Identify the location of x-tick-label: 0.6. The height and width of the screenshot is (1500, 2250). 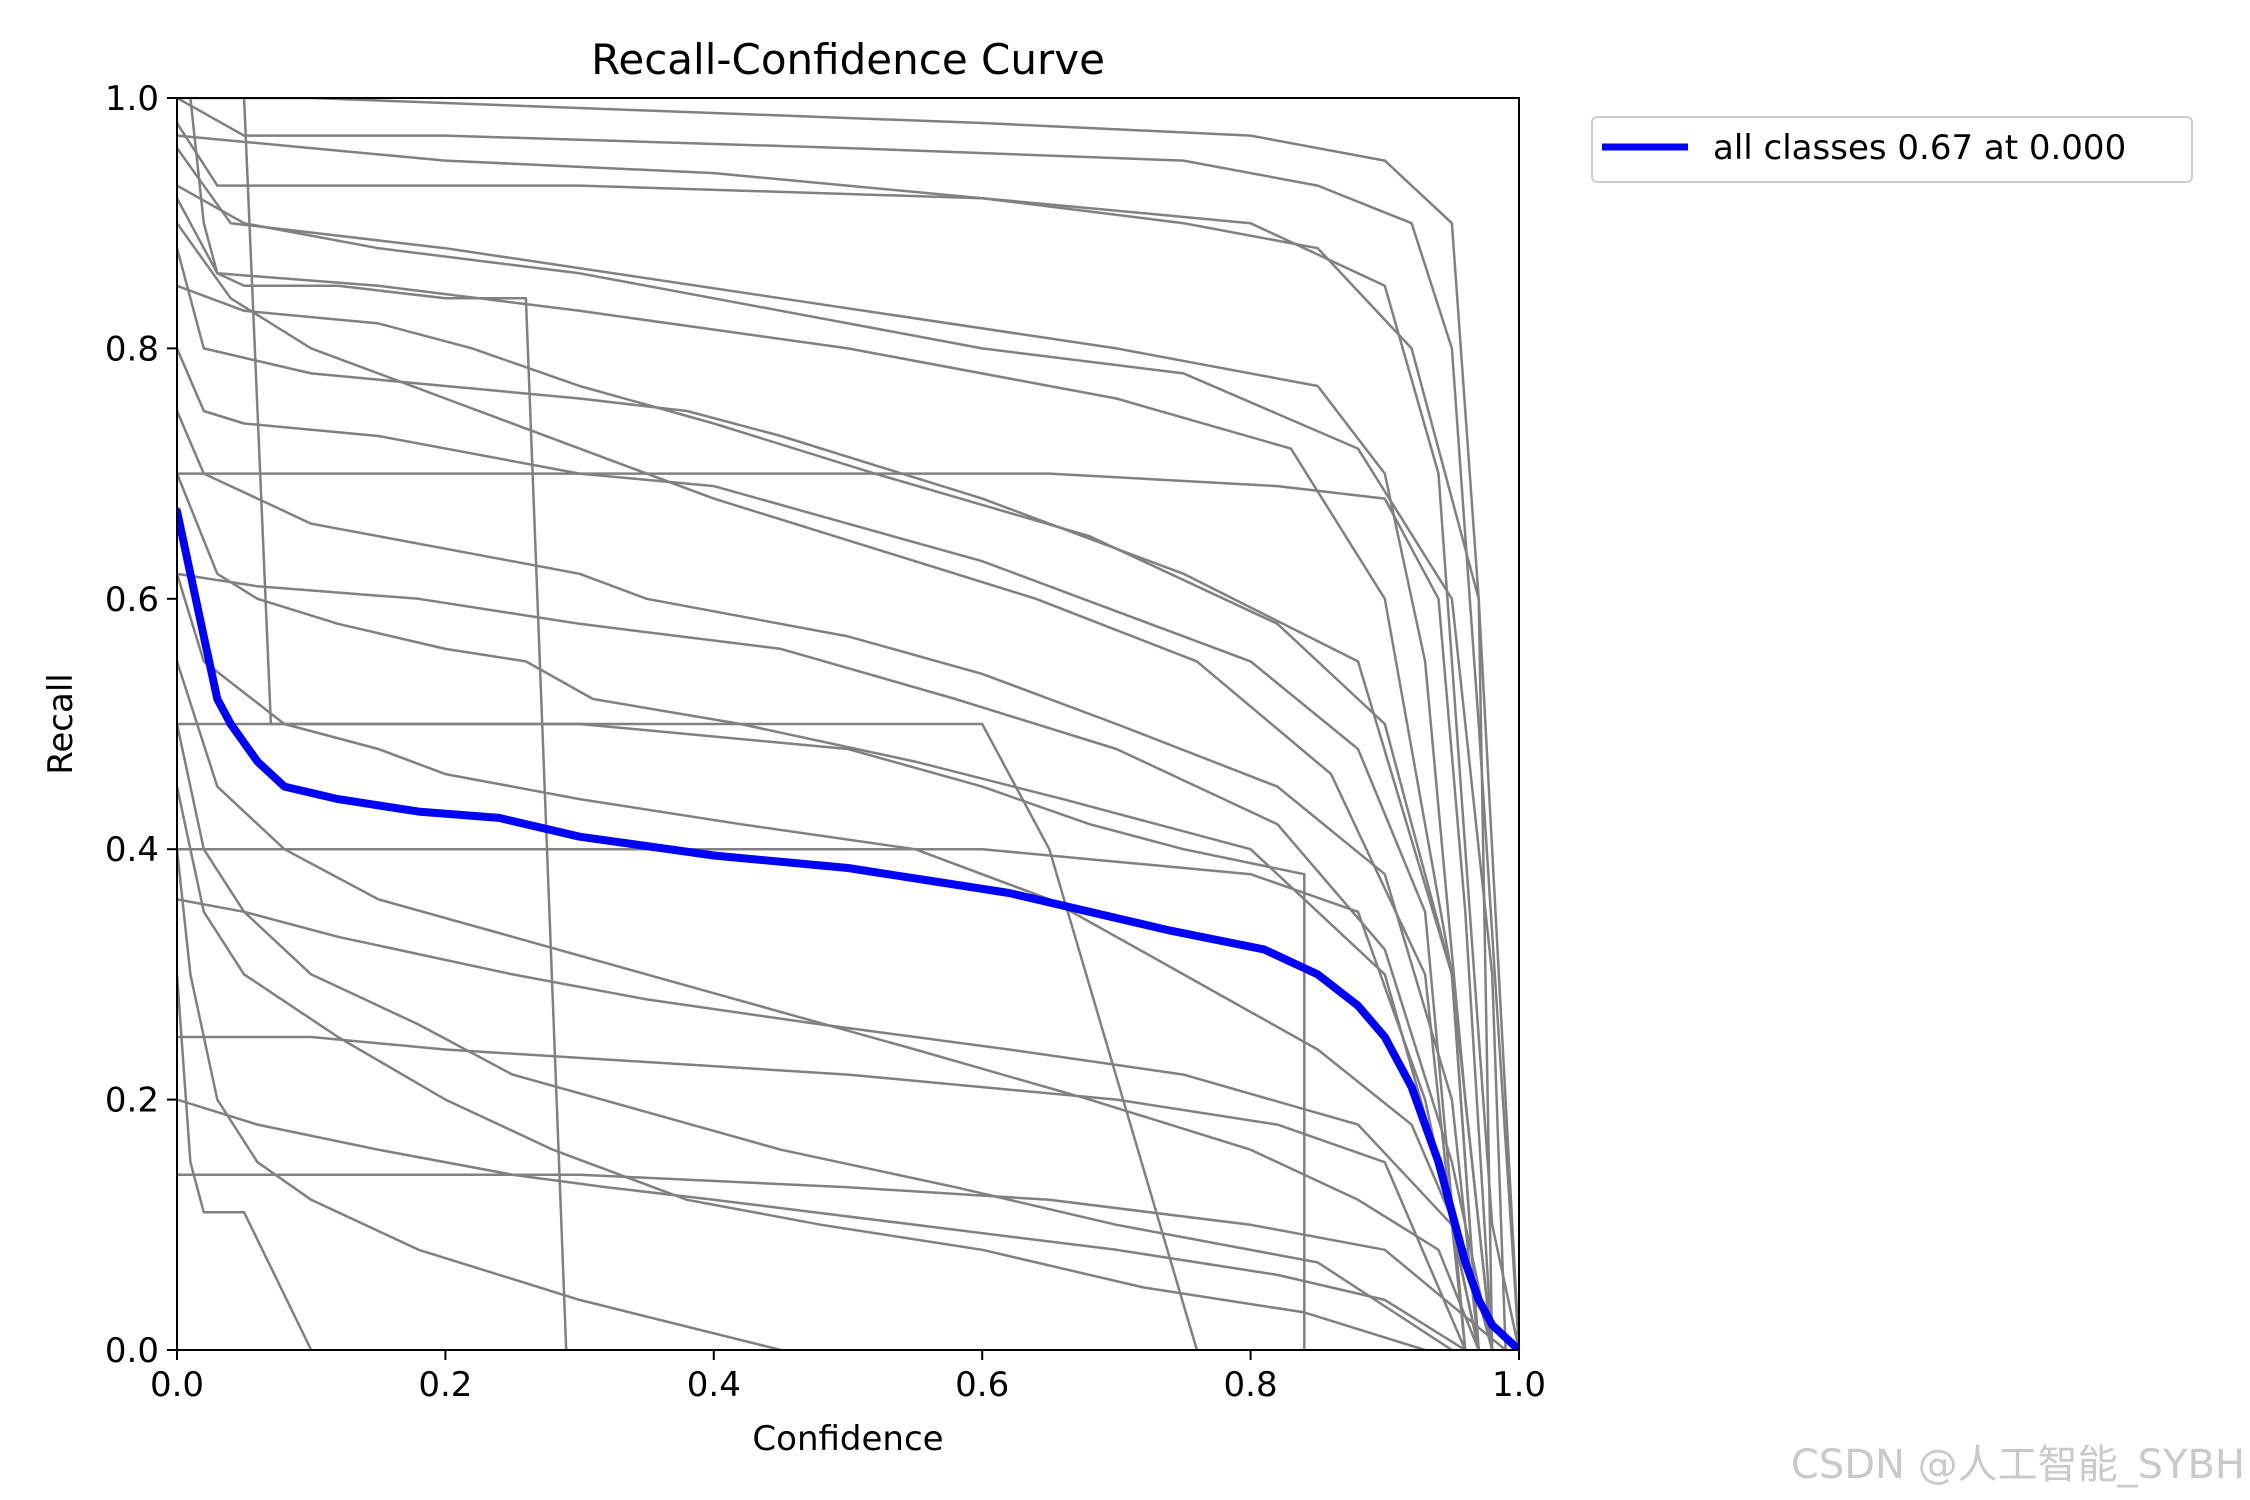
(982, 1385).